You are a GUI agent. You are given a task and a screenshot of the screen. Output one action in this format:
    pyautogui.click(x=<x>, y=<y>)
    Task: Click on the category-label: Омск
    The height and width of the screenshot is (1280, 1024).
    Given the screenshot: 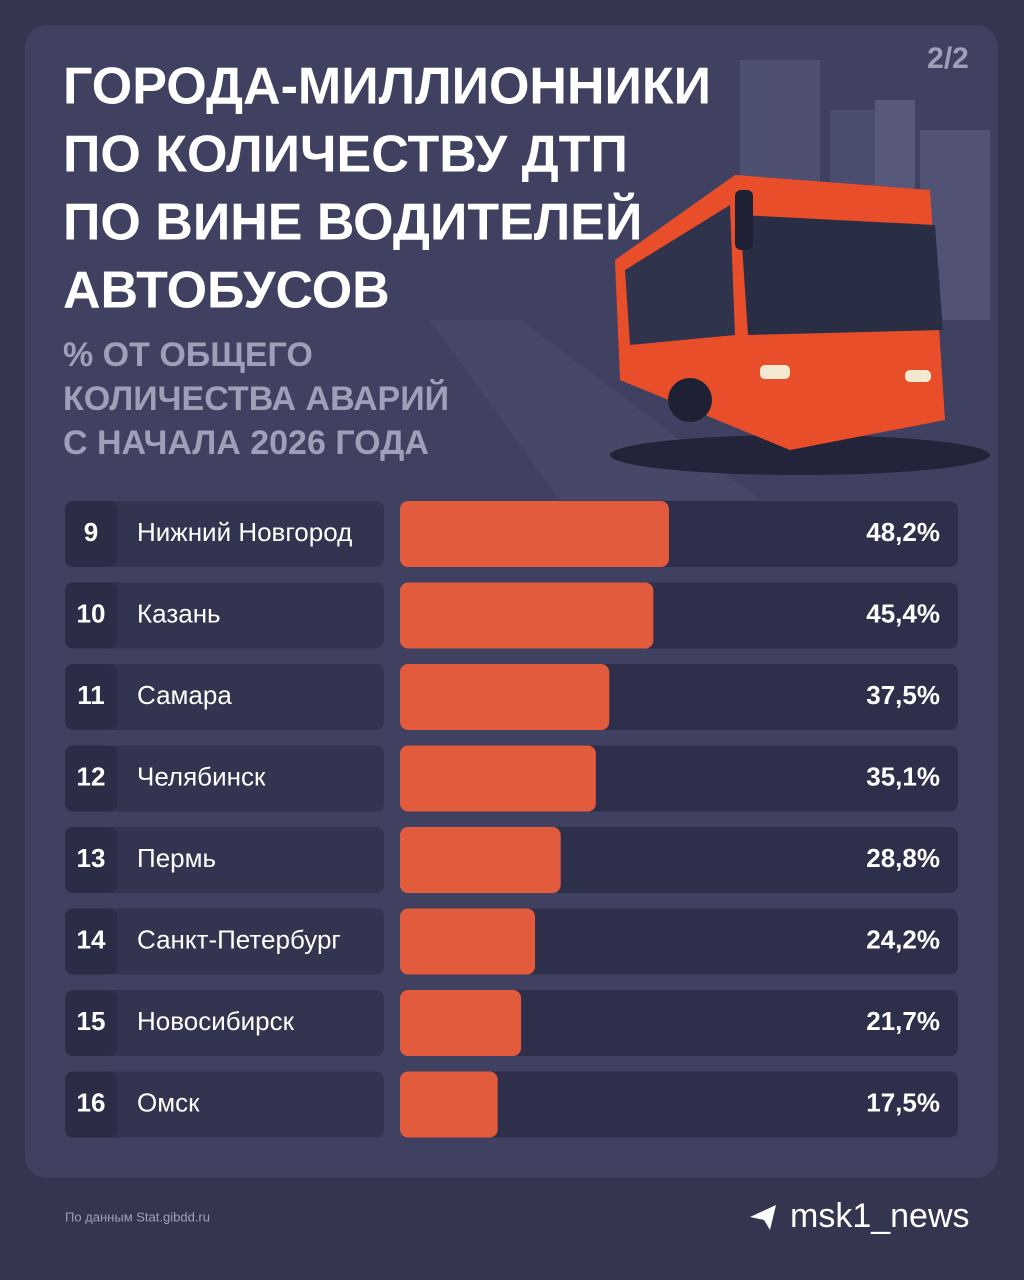 What is the action you would take?
    pyautogui.click(x=168, y=1102)
    